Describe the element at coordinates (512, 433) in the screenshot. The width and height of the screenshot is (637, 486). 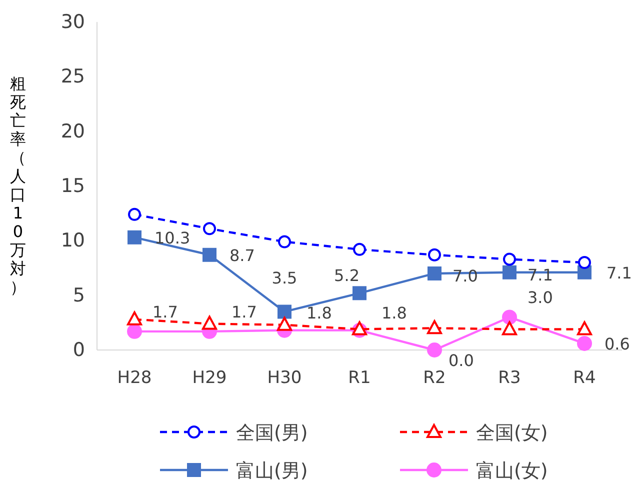
I see `legend-label: 全国(女)` at that location.